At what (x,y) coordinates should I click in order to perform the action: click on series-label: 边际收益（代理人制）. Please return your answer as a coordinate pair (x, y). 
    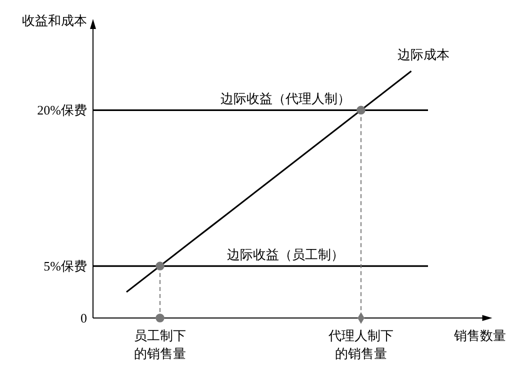
    Looking at the image, I should click on (285, 98).